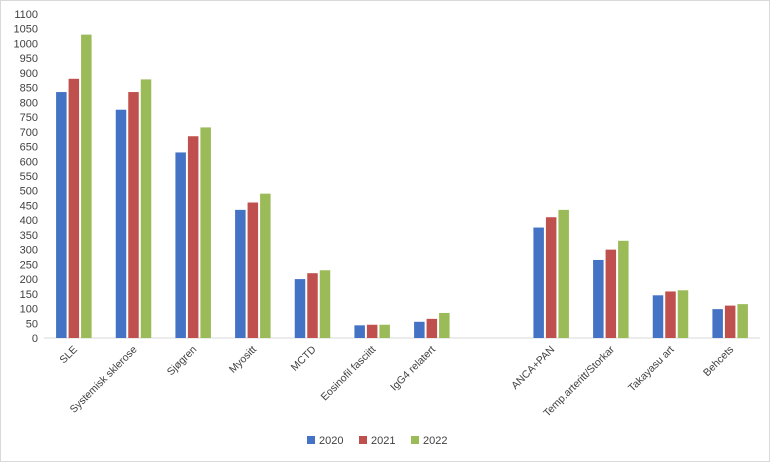  Describe the element at coordinates (182, 361) in the screenshot. I see `x-category-label: Sjøgren` at that location.